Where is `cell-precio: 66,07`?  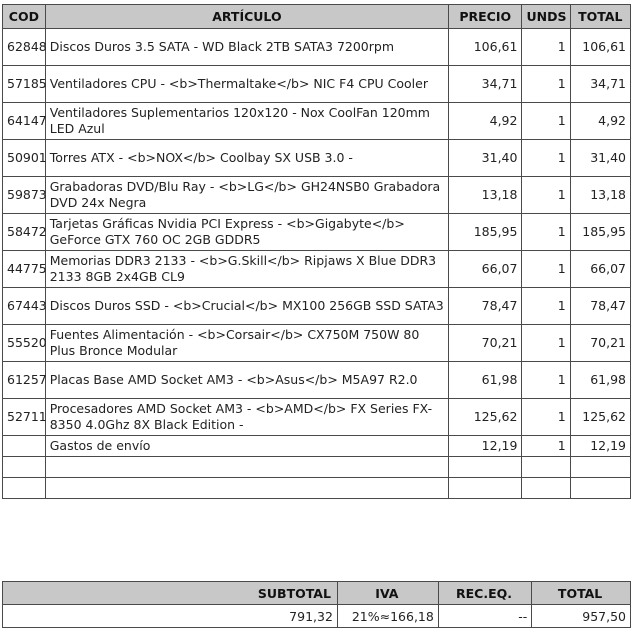 cell-precio: 66,07 is located at coordinates (485, 269).